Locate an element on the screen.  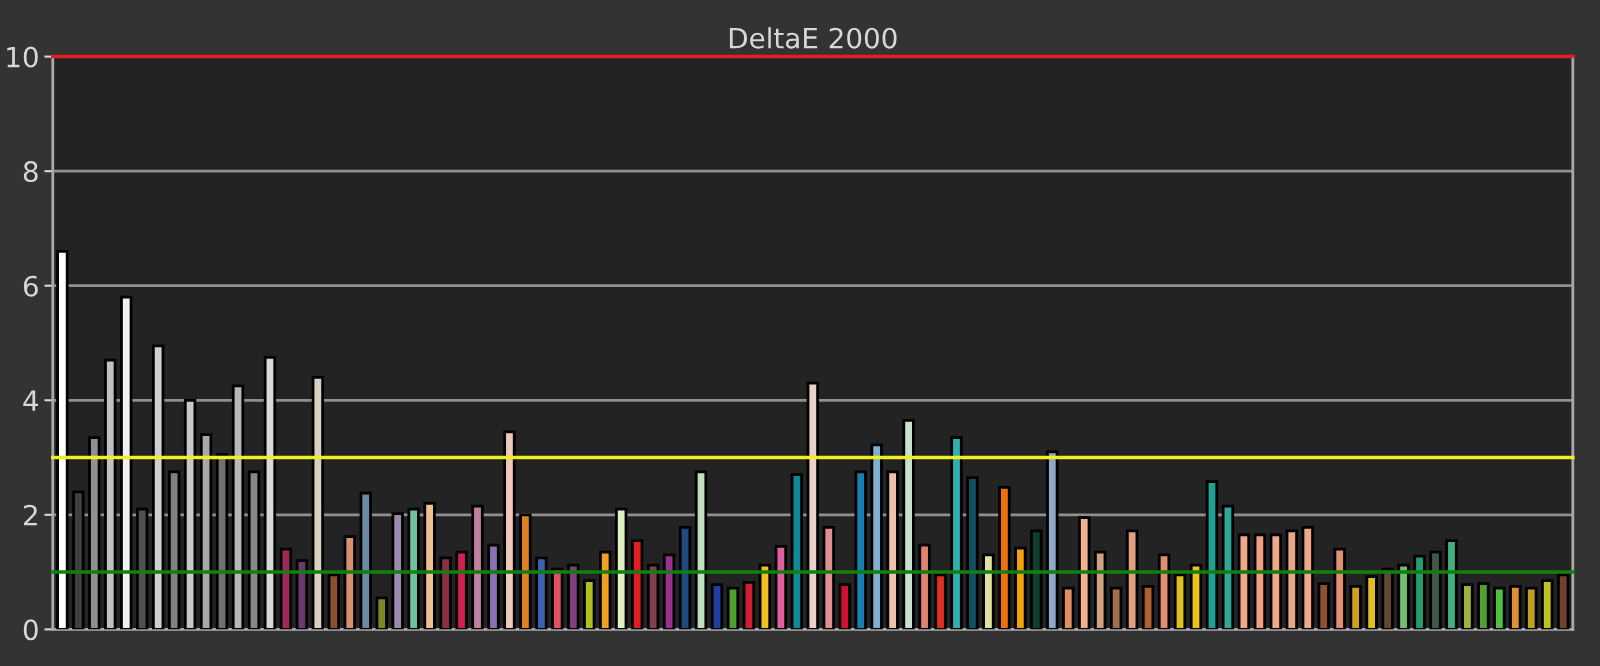
y-tick-label: 4 is located at coordinates (31, 400).